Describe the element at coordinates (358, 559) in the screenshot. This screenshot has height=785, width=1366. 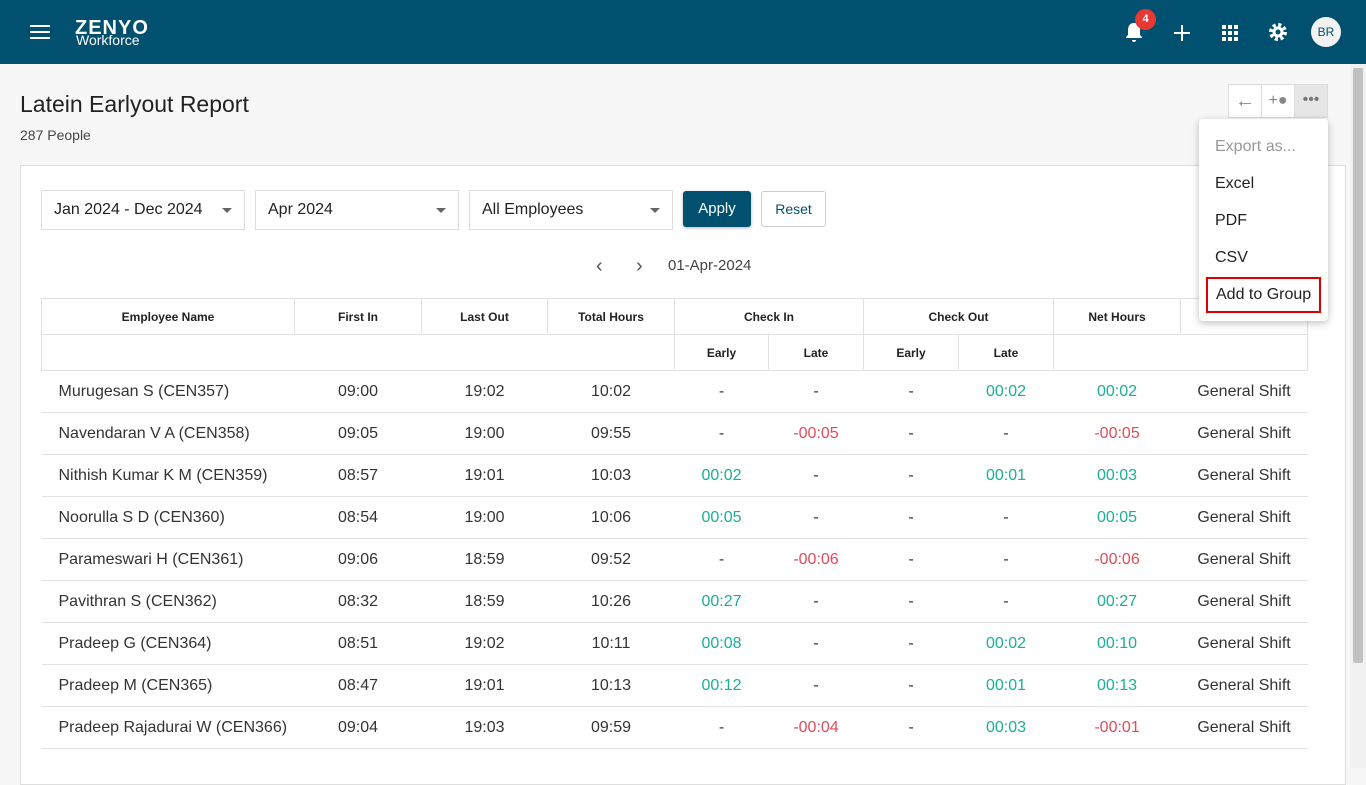
I see `cell: 09:06` at that location.